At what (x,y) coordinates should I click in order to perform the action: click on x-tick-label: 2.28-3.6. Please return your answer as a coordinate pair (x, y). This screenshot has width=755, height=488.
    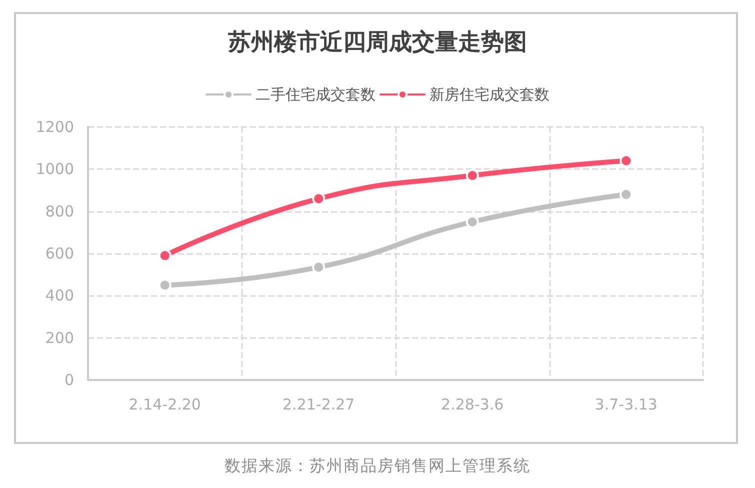
    Looking at the image, I should click on (472, 405).